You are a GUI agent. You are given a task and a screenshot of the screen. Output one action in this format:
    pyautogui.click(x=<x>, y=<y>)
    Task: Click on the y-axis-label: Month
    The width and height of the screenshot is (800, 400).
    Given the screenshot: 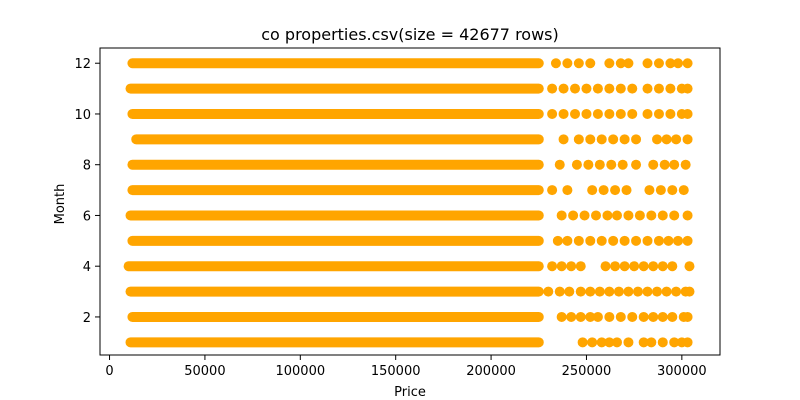 What is the action you would take?
    pyautogui.click(x=60, y=204)
    